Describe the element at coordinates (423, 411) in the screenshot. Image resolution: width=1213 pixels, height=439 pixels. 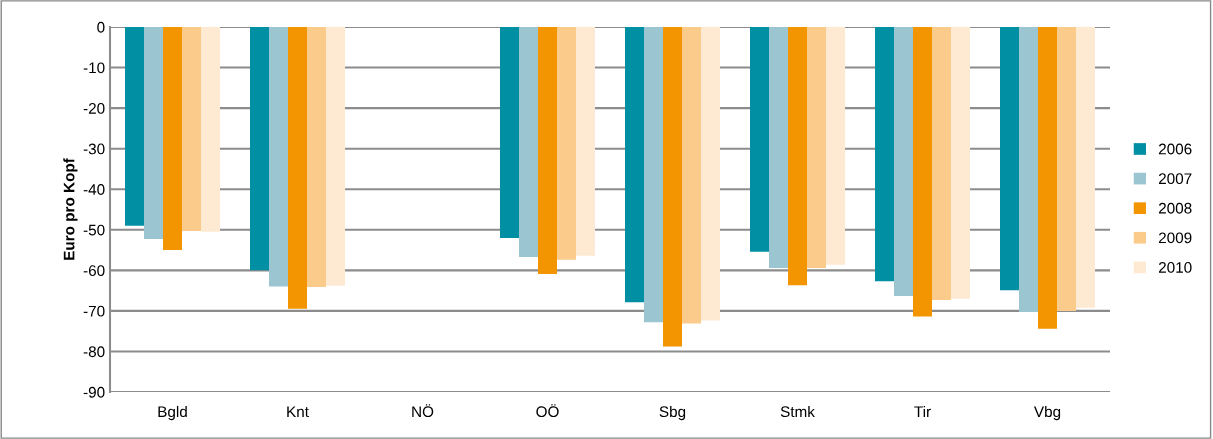
I see `x-tick-label: NÖ` at that location.